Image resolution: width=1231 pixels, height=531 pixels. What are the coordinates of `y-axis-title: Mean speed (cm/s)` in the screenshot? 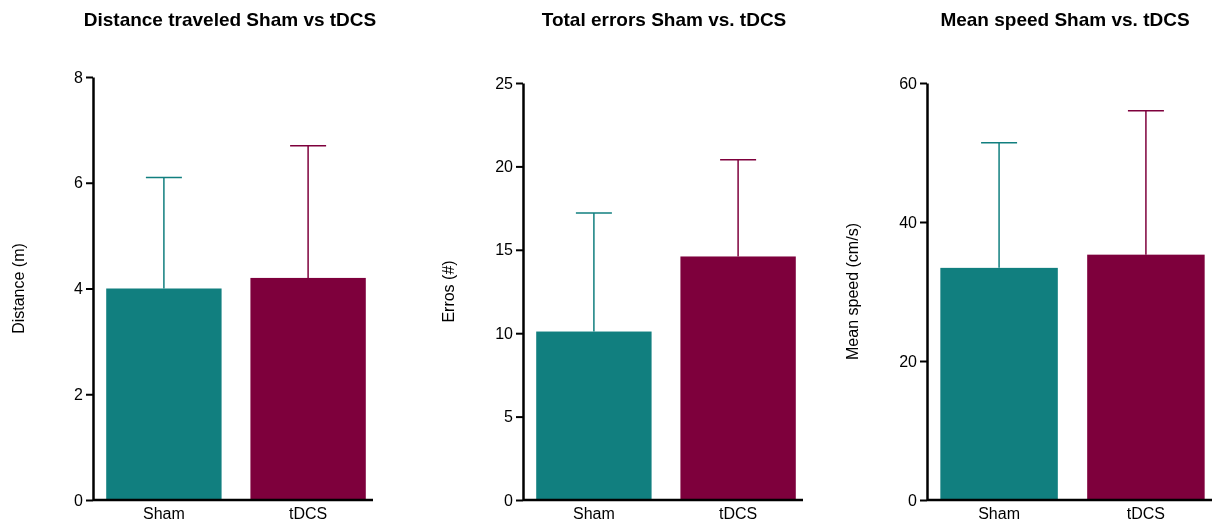 It's located at (852, 291).